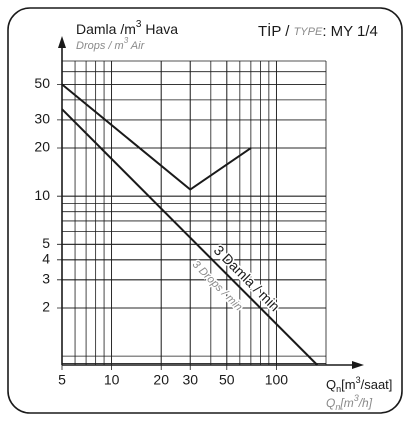 The width and height of the screenshot is (410, 421). I want to click on data-line, so click(156, 137).